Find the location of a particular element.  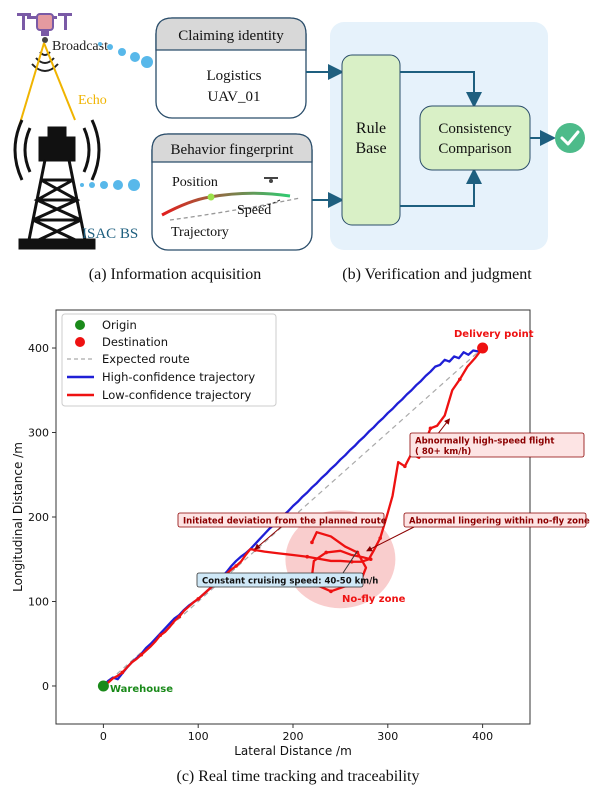

rule-base-box is located at coordinates (371, 140).